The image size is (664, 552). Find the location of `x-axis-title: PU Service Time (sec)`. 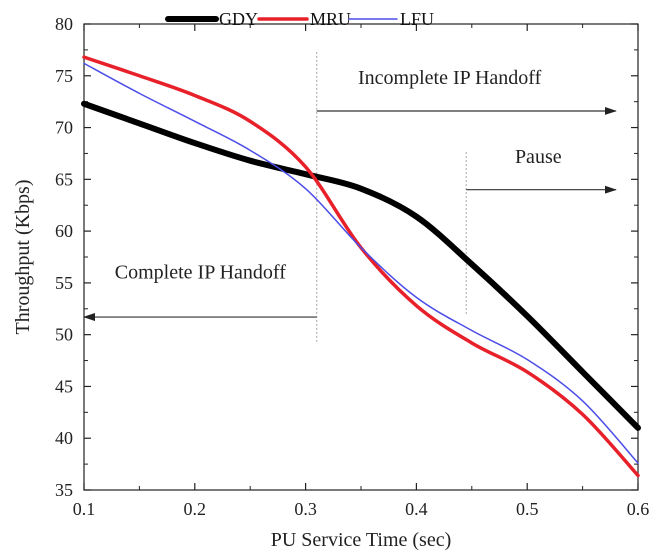

x-axis-title: PU Service Time (sec) is located at coordinates (361, 540).